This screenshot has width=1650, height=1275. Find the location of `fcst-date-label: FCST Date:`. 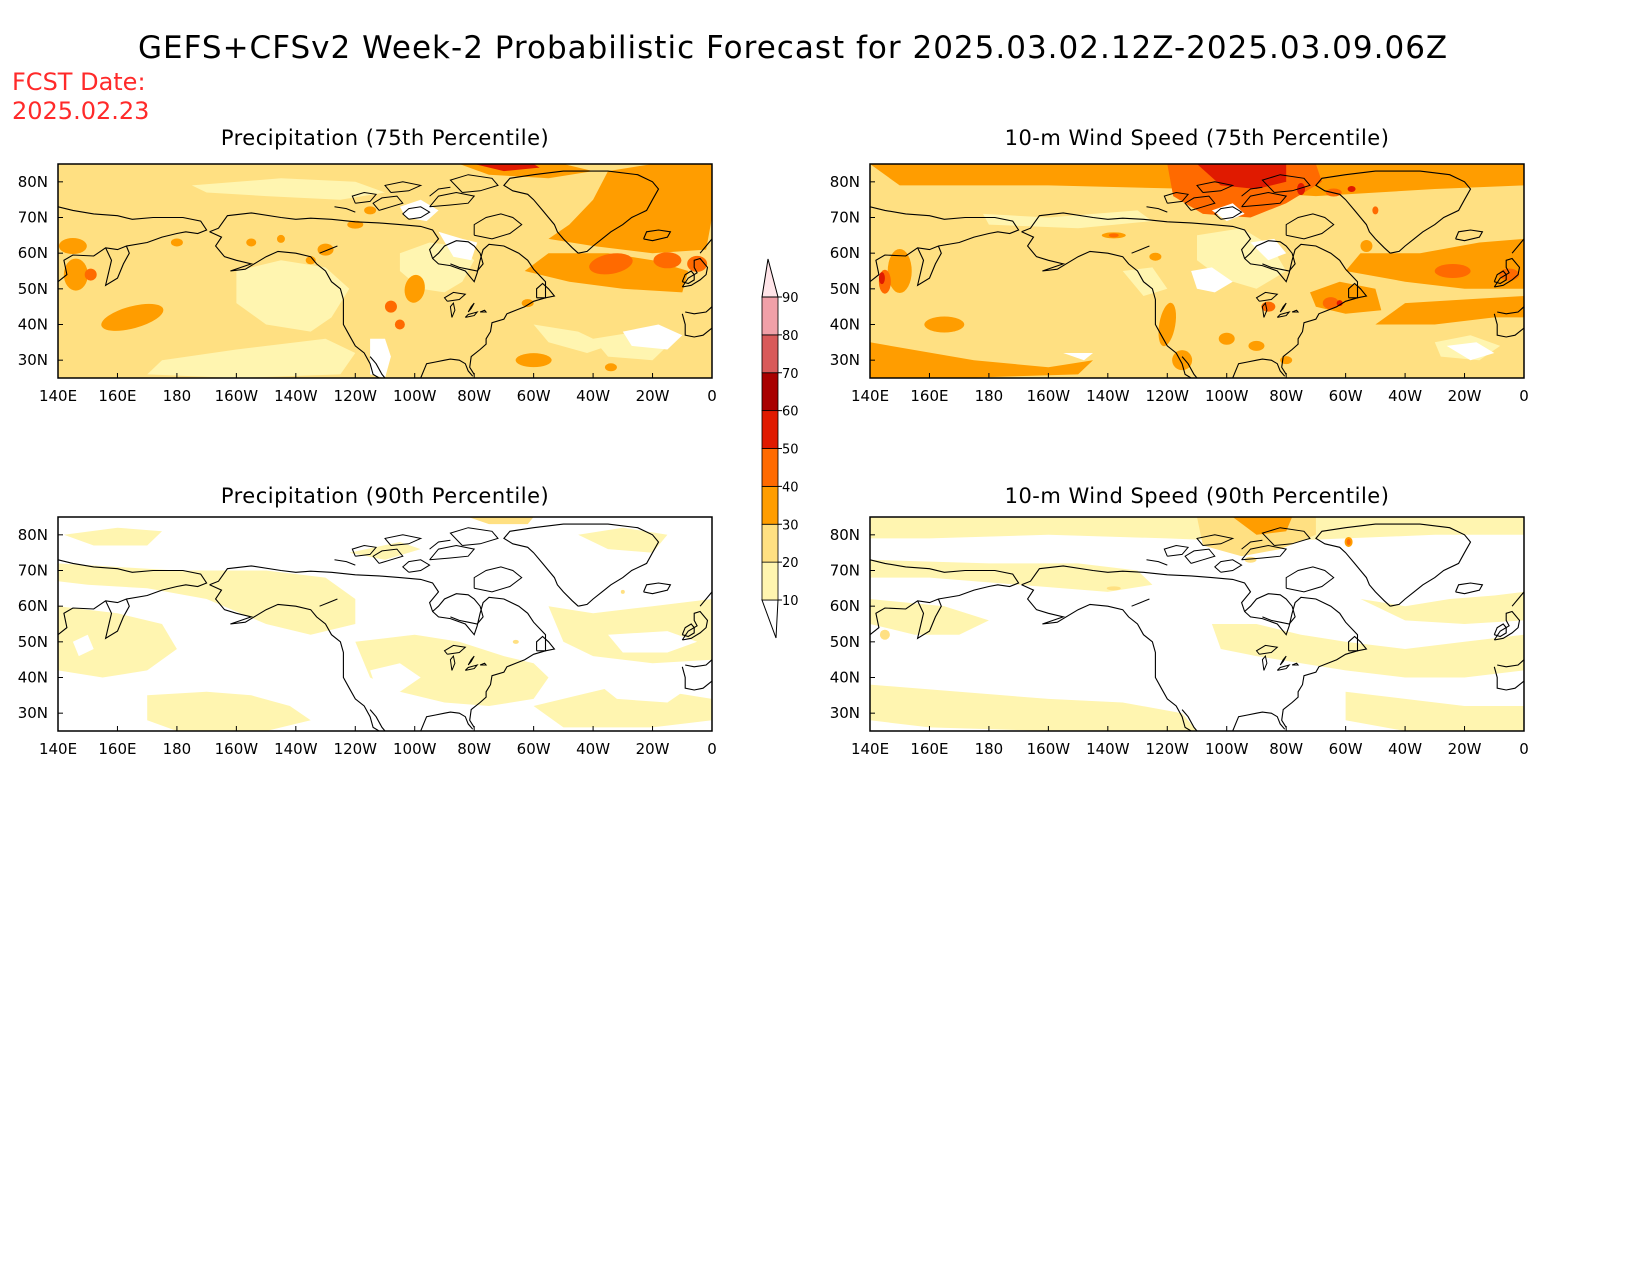

fcst-date-label: FCST Date: is located at coordinates (79, 82).